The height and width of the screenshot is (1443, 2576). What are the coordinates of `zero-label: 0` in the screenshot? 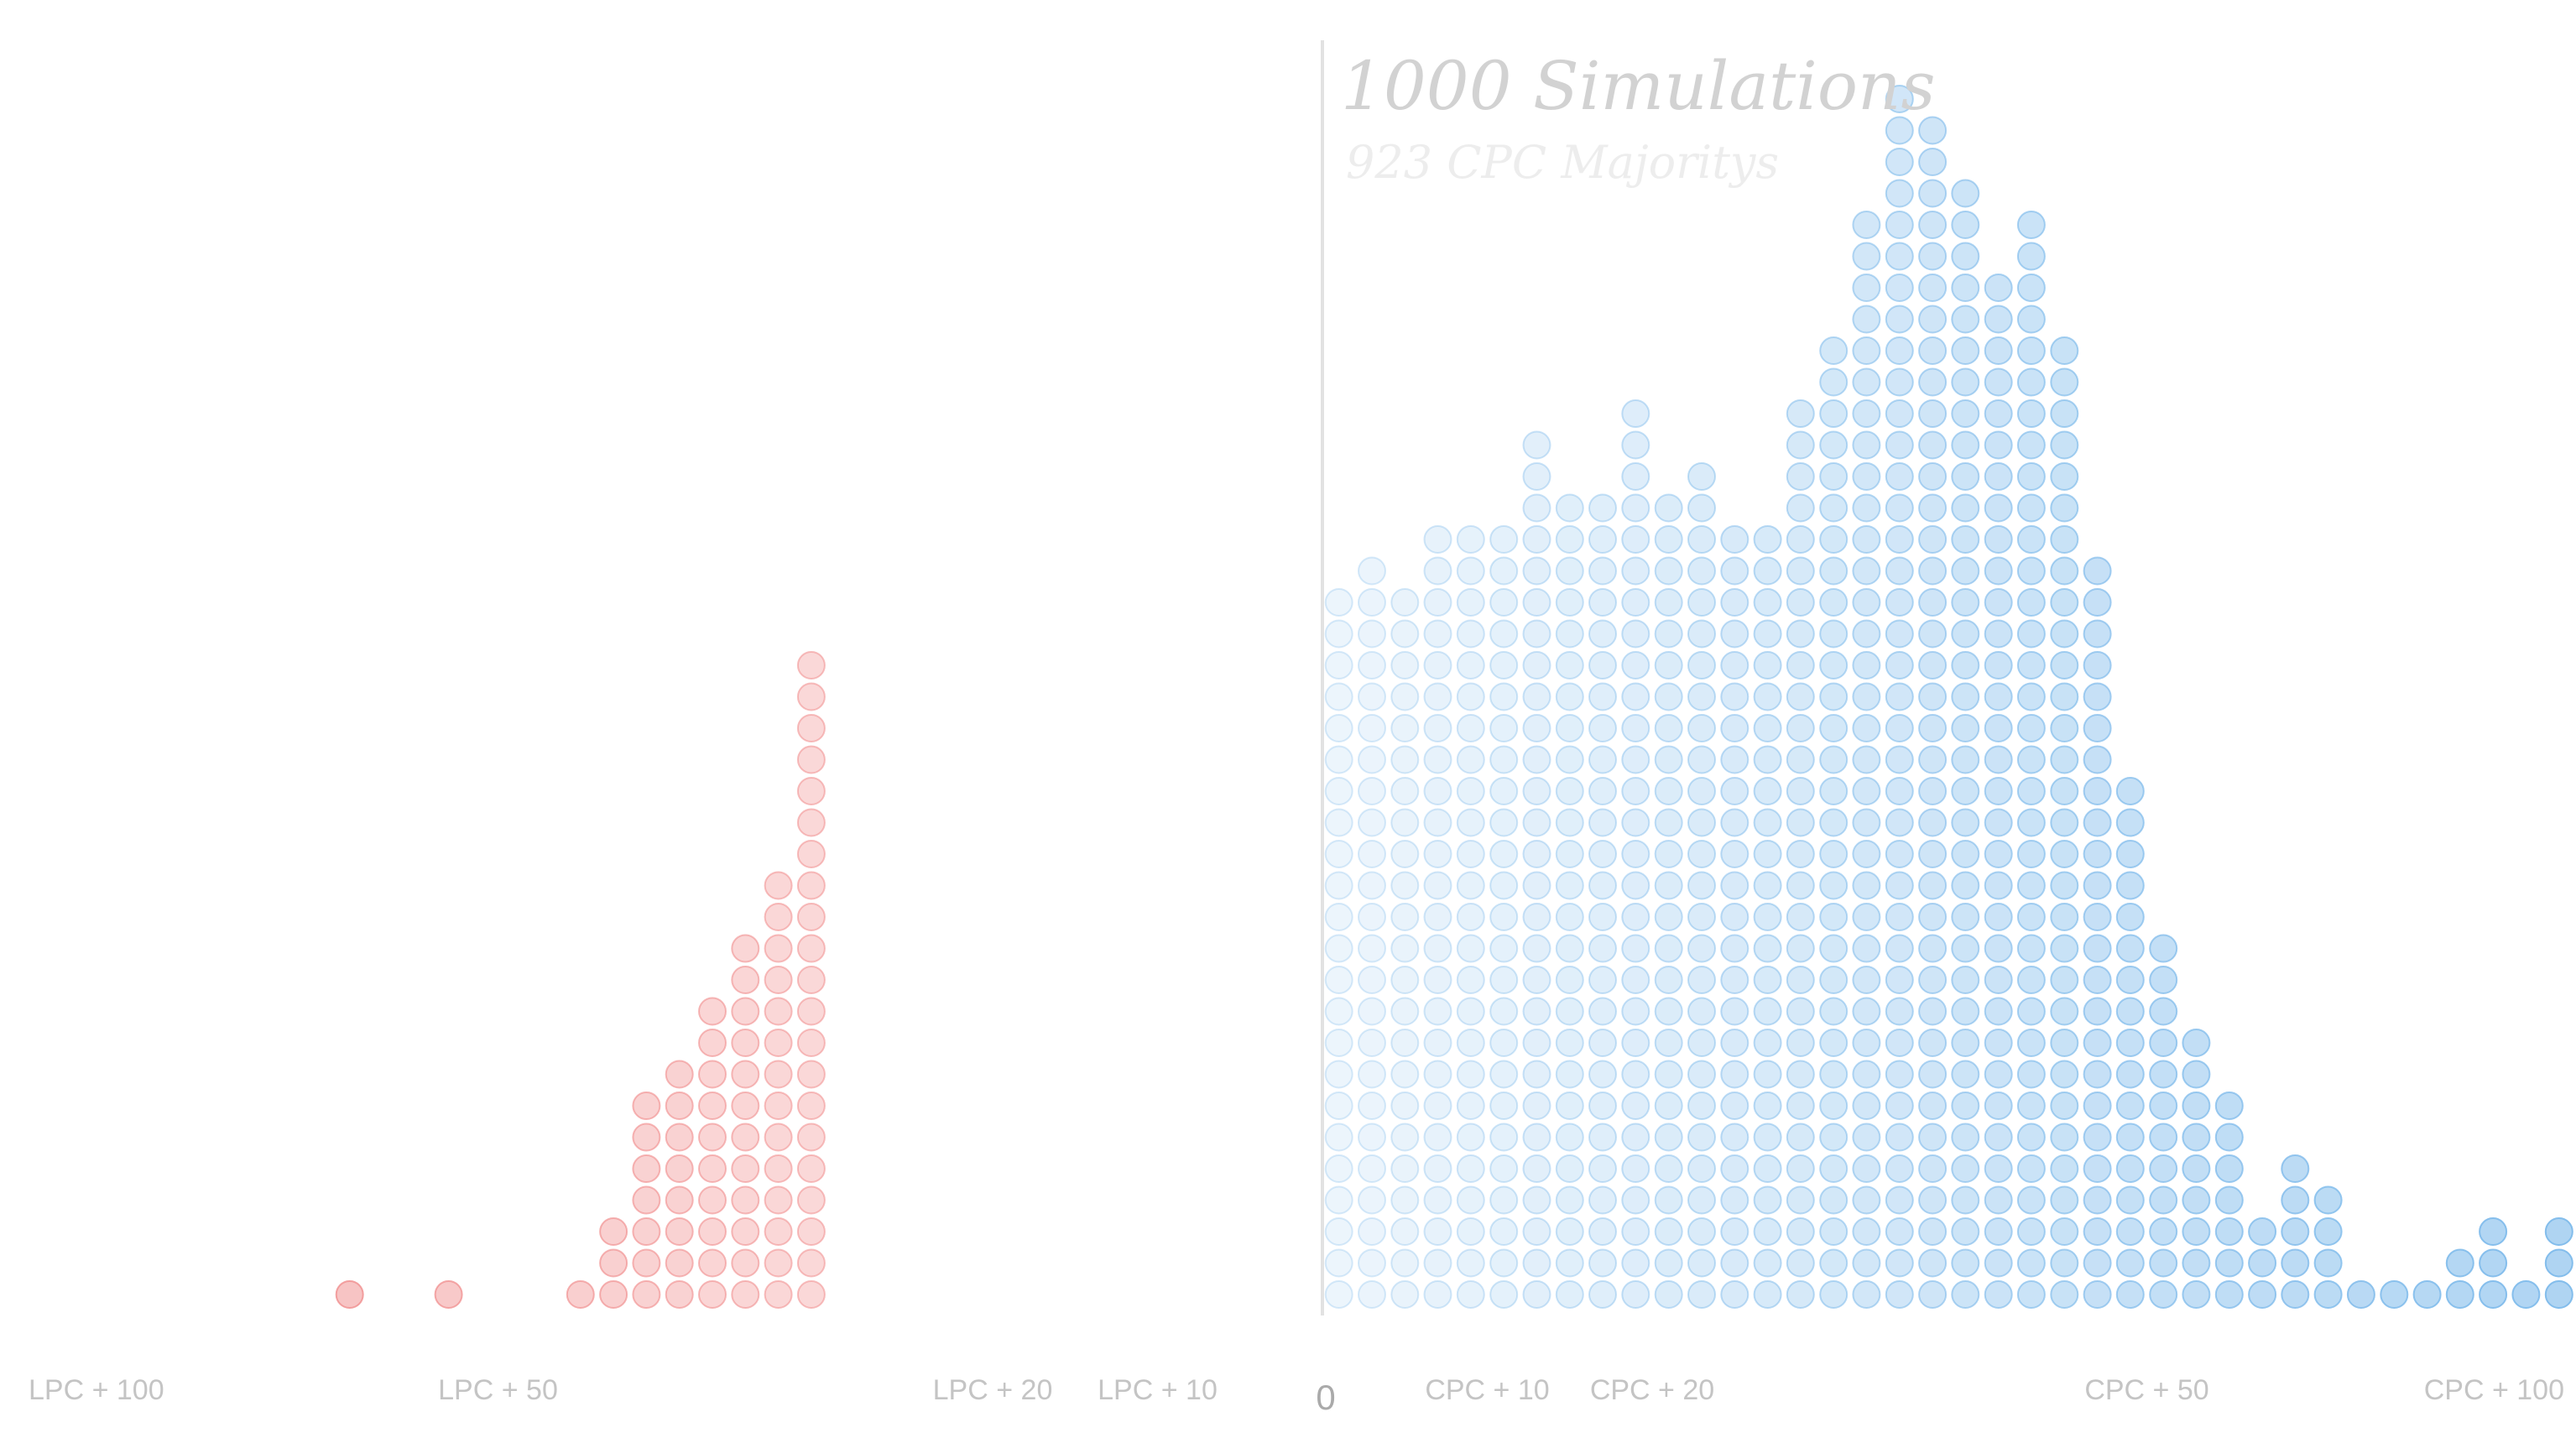 It's located at (1325, 1397).